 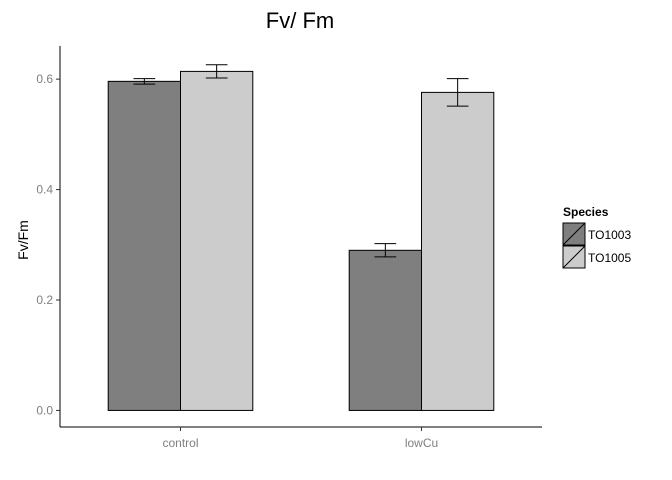 What do you see at coordinates (23, 240) in the screenshot?
I see `y-axis-label: Fv/Fm` at bounding box center [23, 240].